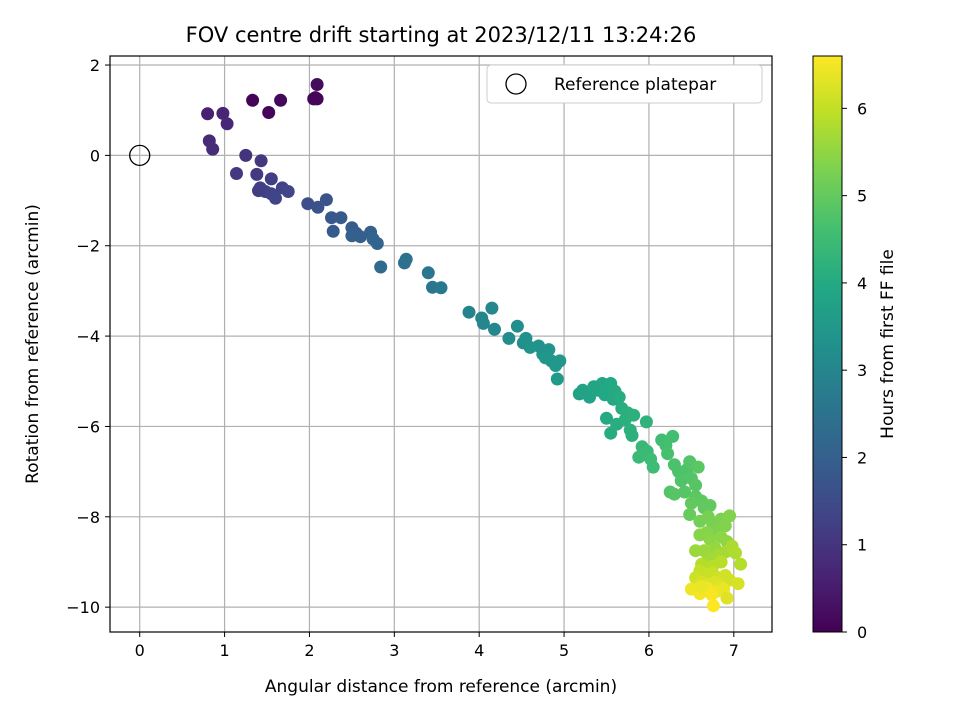  I want to click on x-tick-label: 4, so click(479, 650).